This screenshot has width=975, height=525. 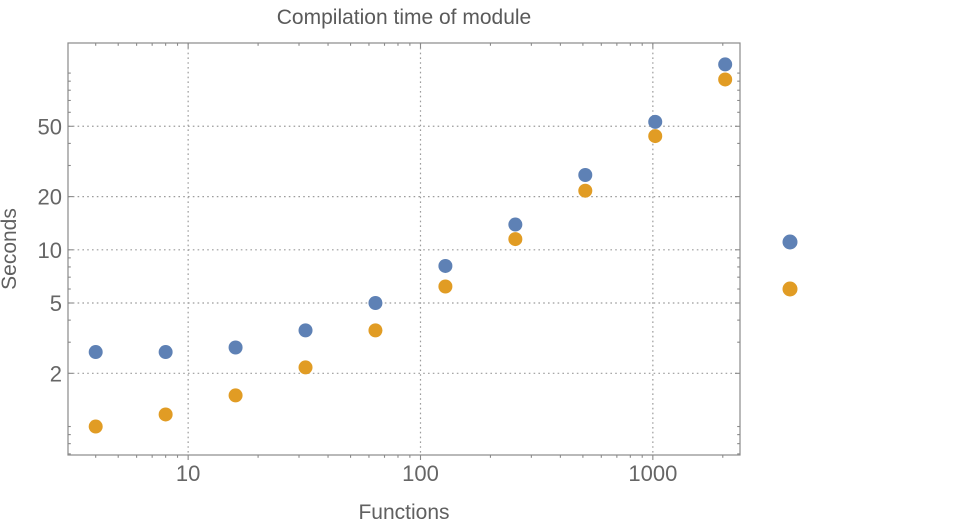 I want to click on y-axis-label: Seconds, so click(x=10, y=249).